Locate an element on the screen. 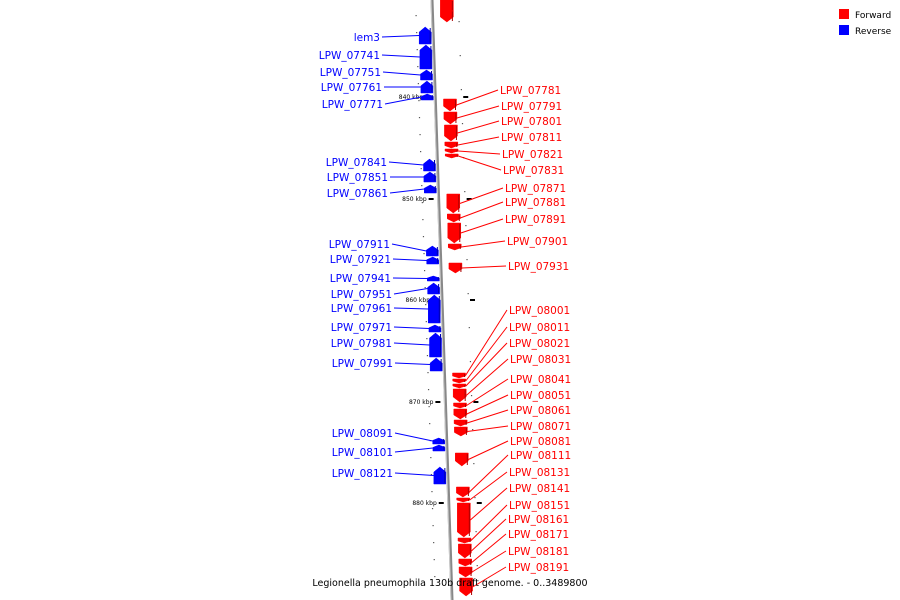  gene-label: LPW_07901 is located at coordinates (537, 242).